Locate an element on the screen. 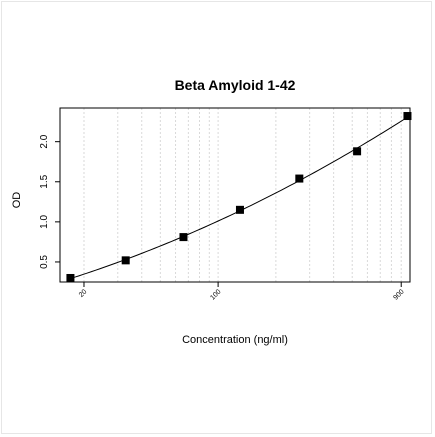 Image resolution: width=435 pixels, height=437 pixels. x-tick-label: 20 is located at coordinates (83, 293).